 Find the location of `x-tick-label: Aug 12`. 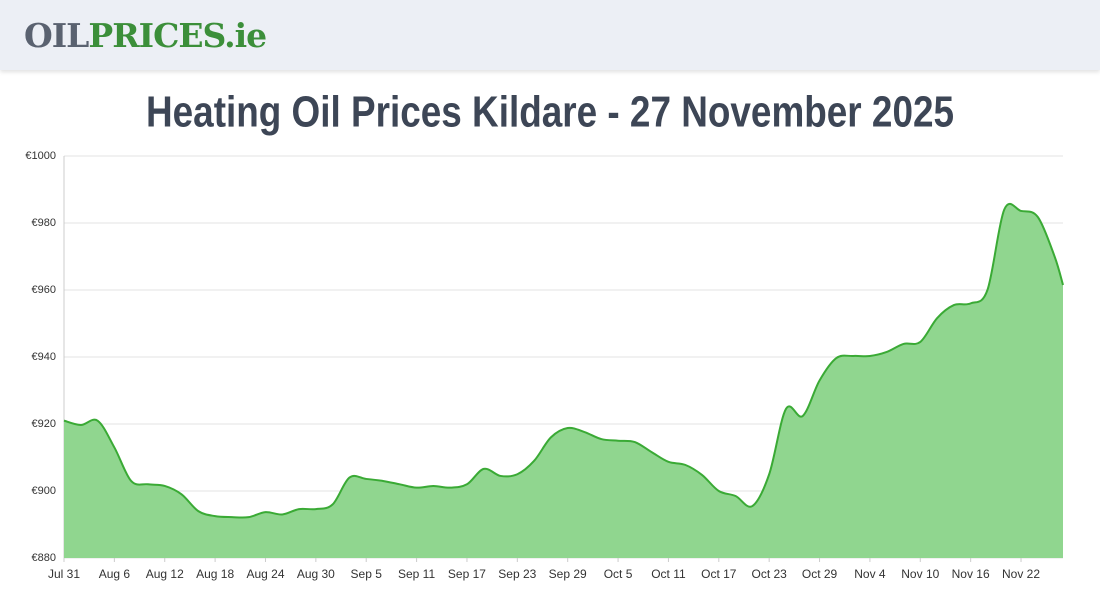

x-tick-label: Aug 12 is located at coordinates (165, 574).